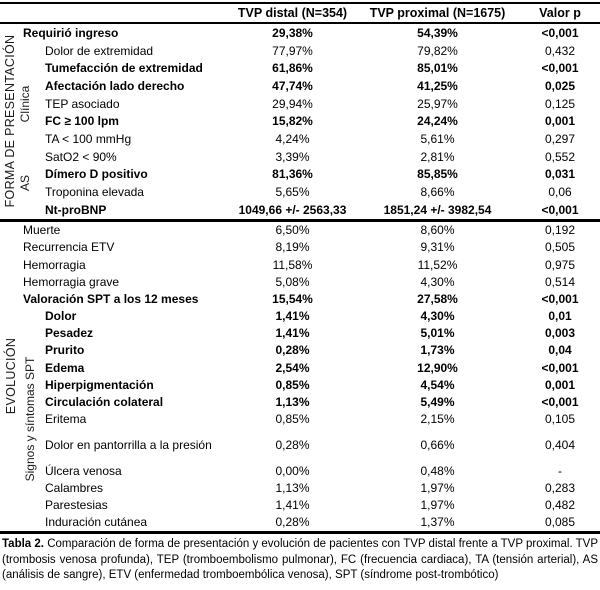  Describe the element at coordinates (292, 264) in the screenshot. I see `cell-distal: 11,58%` at that location.